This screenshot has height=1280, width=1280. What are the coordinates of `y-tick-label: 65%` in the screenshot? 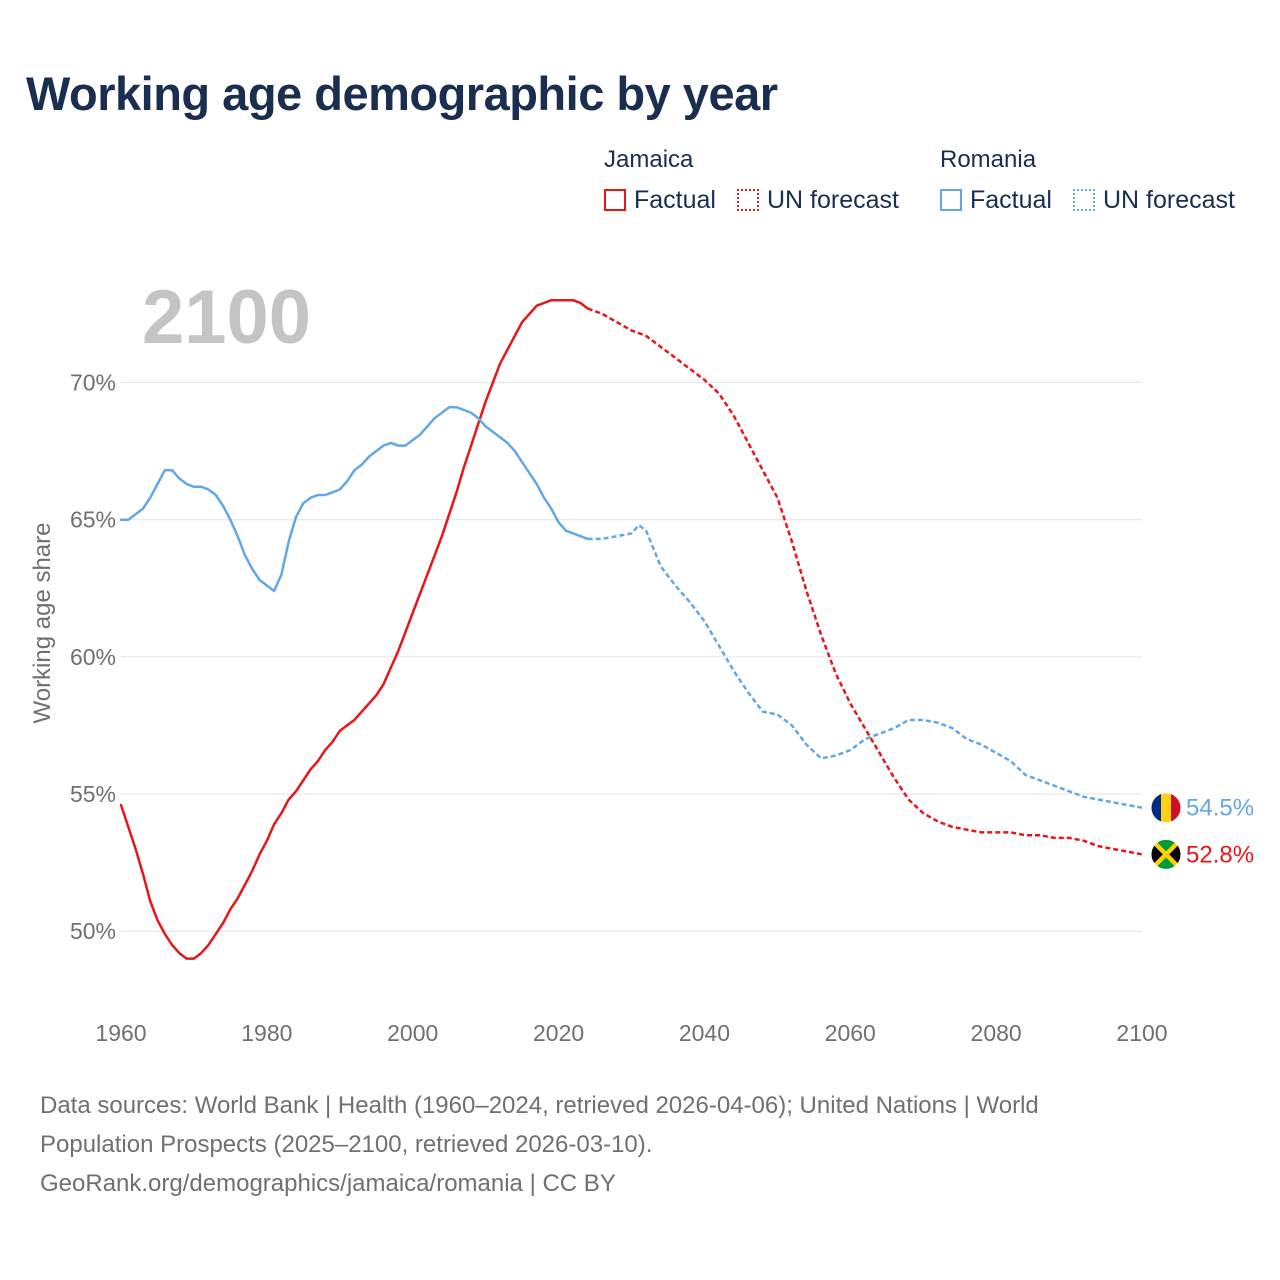 It's located at (93, 520).